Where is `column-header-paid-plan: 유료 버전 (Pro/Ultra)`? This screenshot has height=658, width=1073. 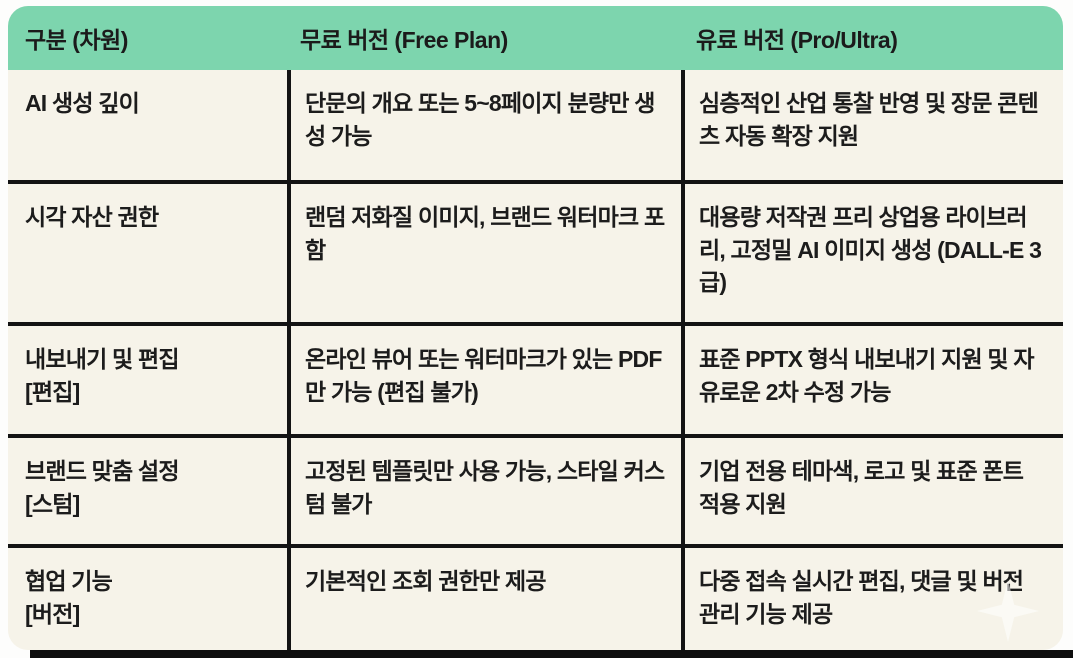 column-header-paid-plan: 유료 버전 (Pro/Ultra) is located at coordinates (797, 40).